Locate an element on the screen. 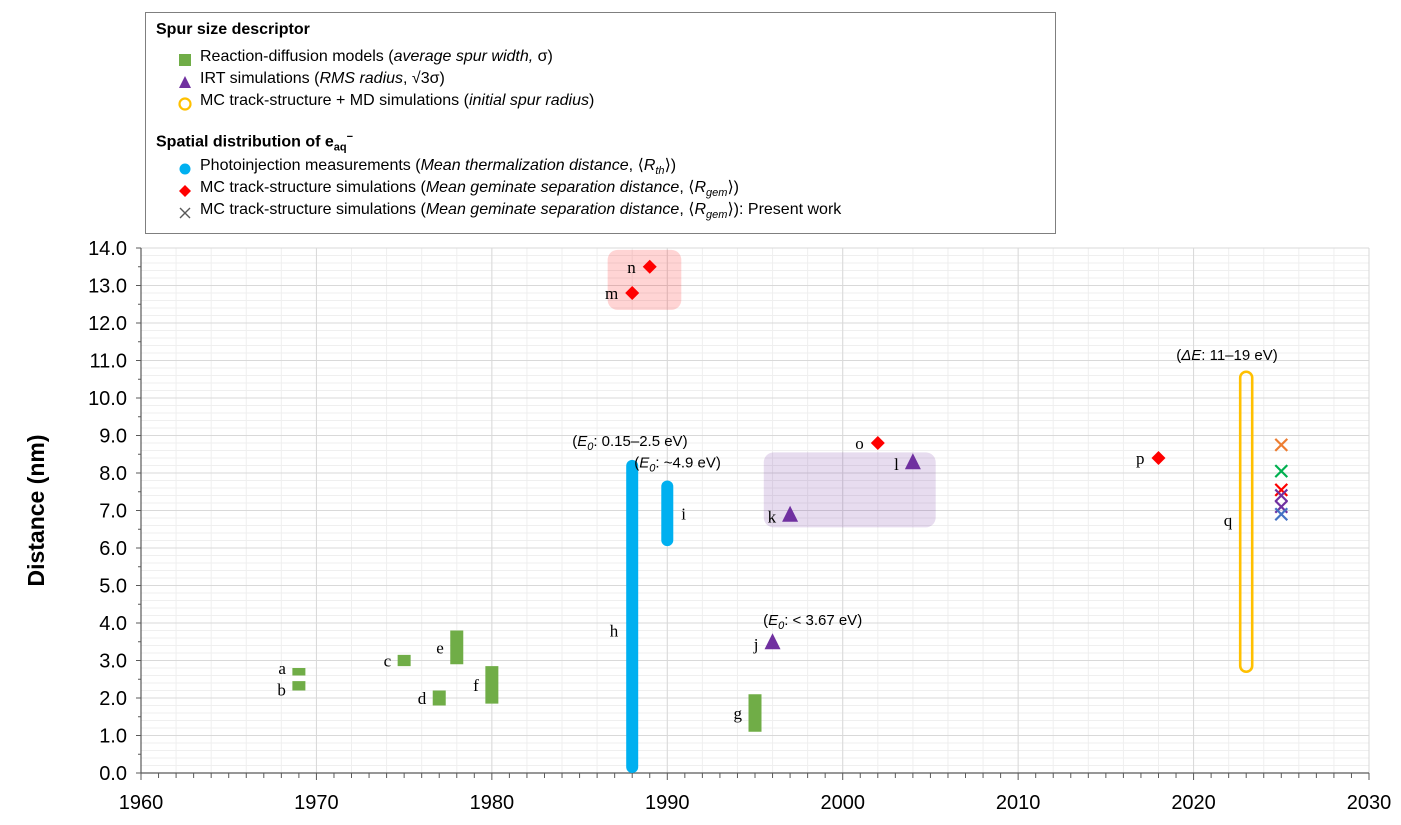 This screenshot has height=825, width=1401. legend-tail-text: , √3σ) is located at coordinates (424, 78).